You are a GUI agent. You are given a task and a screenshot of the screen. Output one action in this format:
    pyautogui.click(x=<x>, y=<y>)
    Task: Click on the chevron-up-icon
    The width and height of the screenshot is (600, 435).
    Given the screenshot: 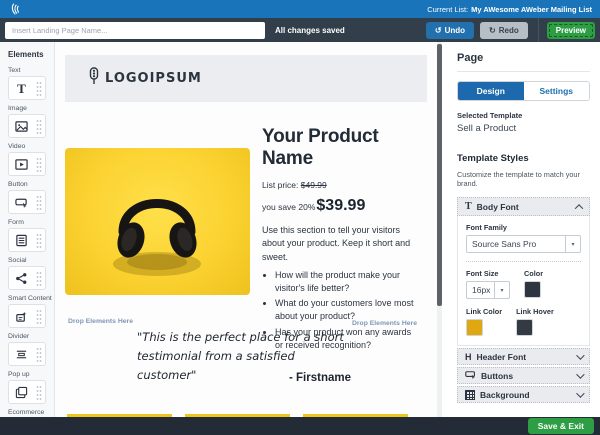 What is the action you would take?
    pyautogui.click(x=579, y=208)
    